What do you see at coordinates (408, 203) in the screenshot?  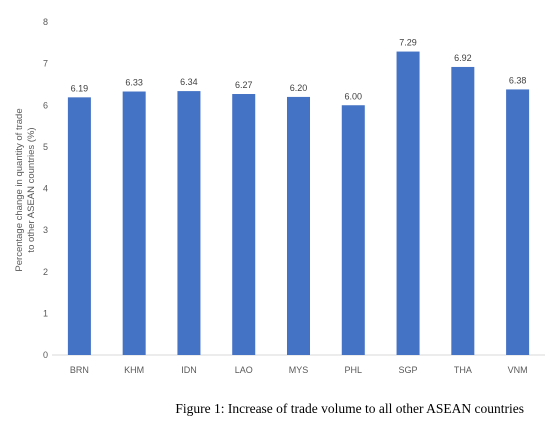 I see `bar-sgp` at bounding box center [408, 203].